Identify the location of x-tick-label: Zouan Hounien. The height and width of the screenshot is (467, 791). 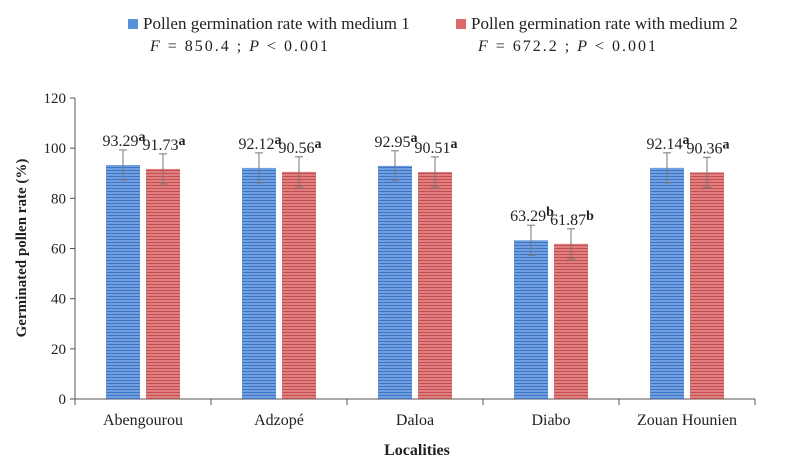
(687, 420).